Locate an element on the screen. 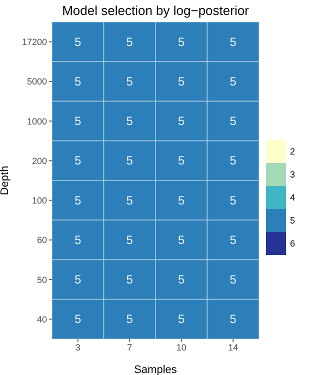 The image size is (315, 375). x-tick-label: 7 is located at coordinates (129, 347).